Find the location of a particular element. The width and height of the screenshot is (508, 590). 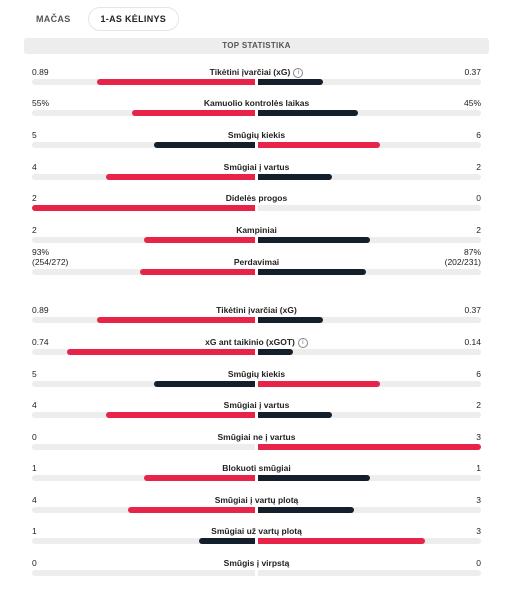

stat-category: Blokuoti smūgiai is located at coordinates (256, 468).